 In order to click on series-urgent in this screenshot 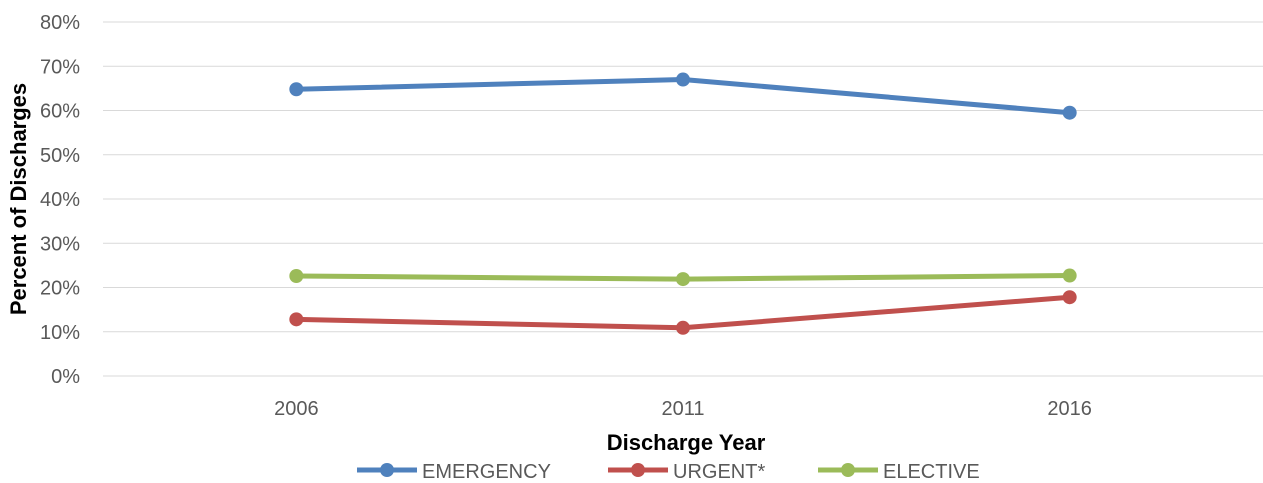, I will do `click(683, 312)`.